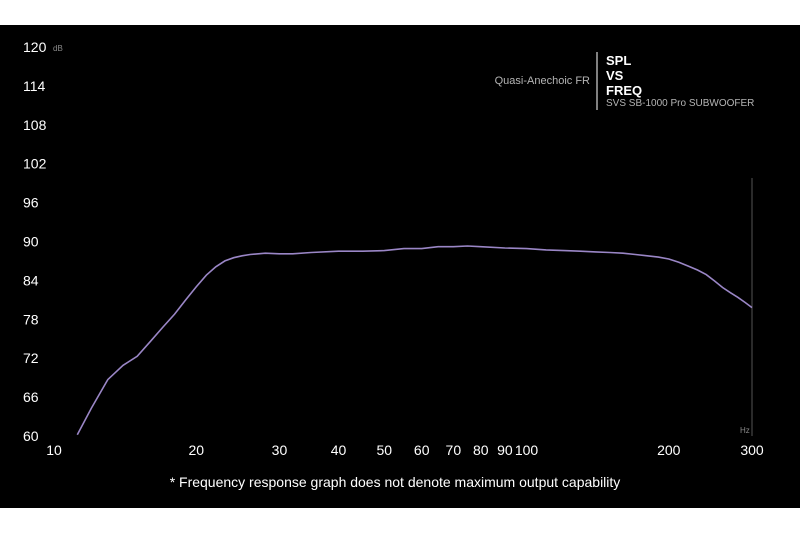  I want to click on y-tick-label: 72, so click(31, 358).